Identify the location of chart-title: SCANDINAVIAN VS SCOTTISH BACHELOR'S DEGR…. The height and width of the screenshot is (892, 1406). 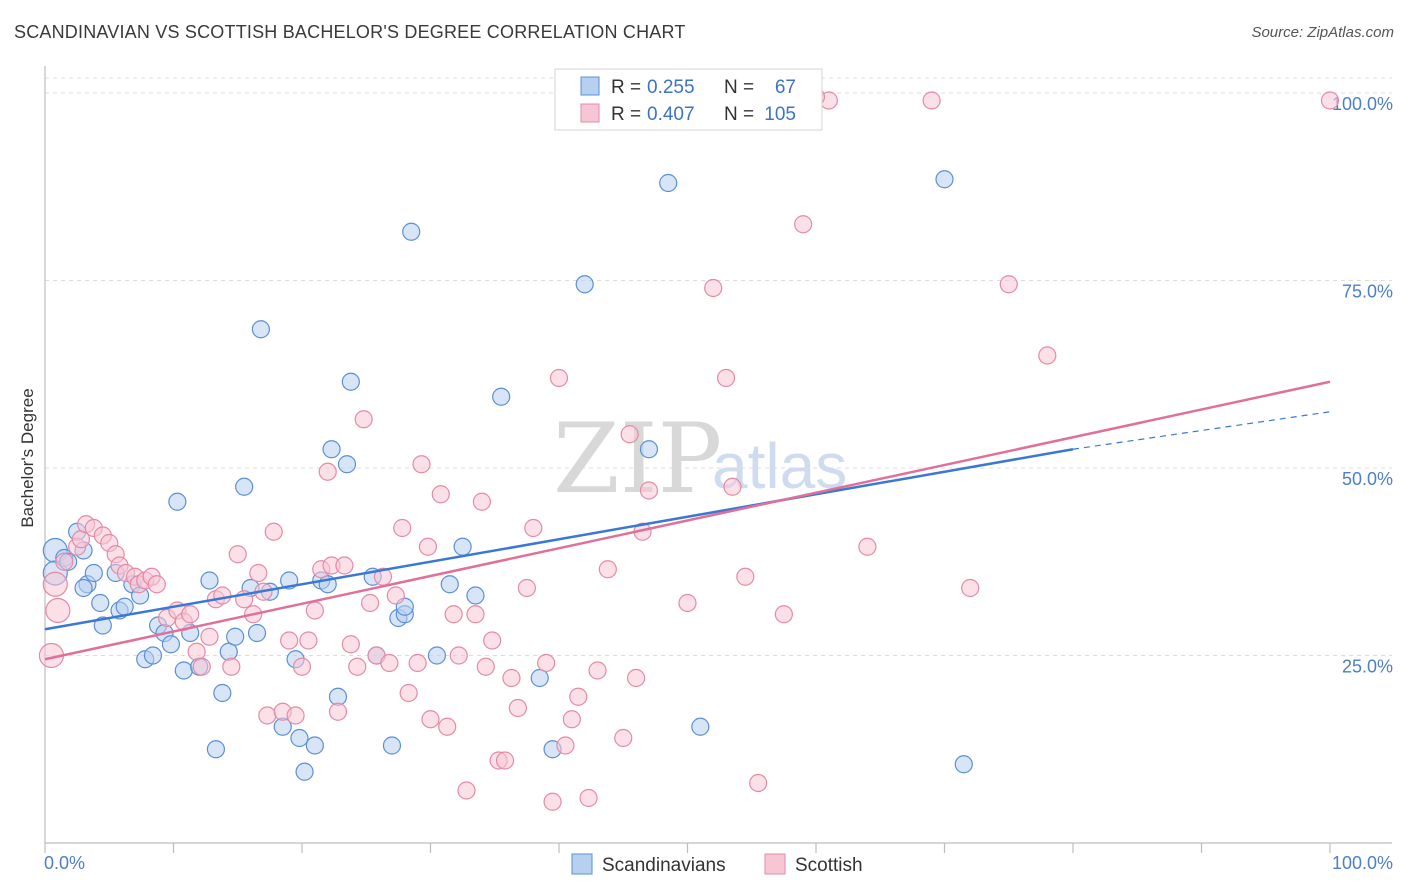
(350, 32).